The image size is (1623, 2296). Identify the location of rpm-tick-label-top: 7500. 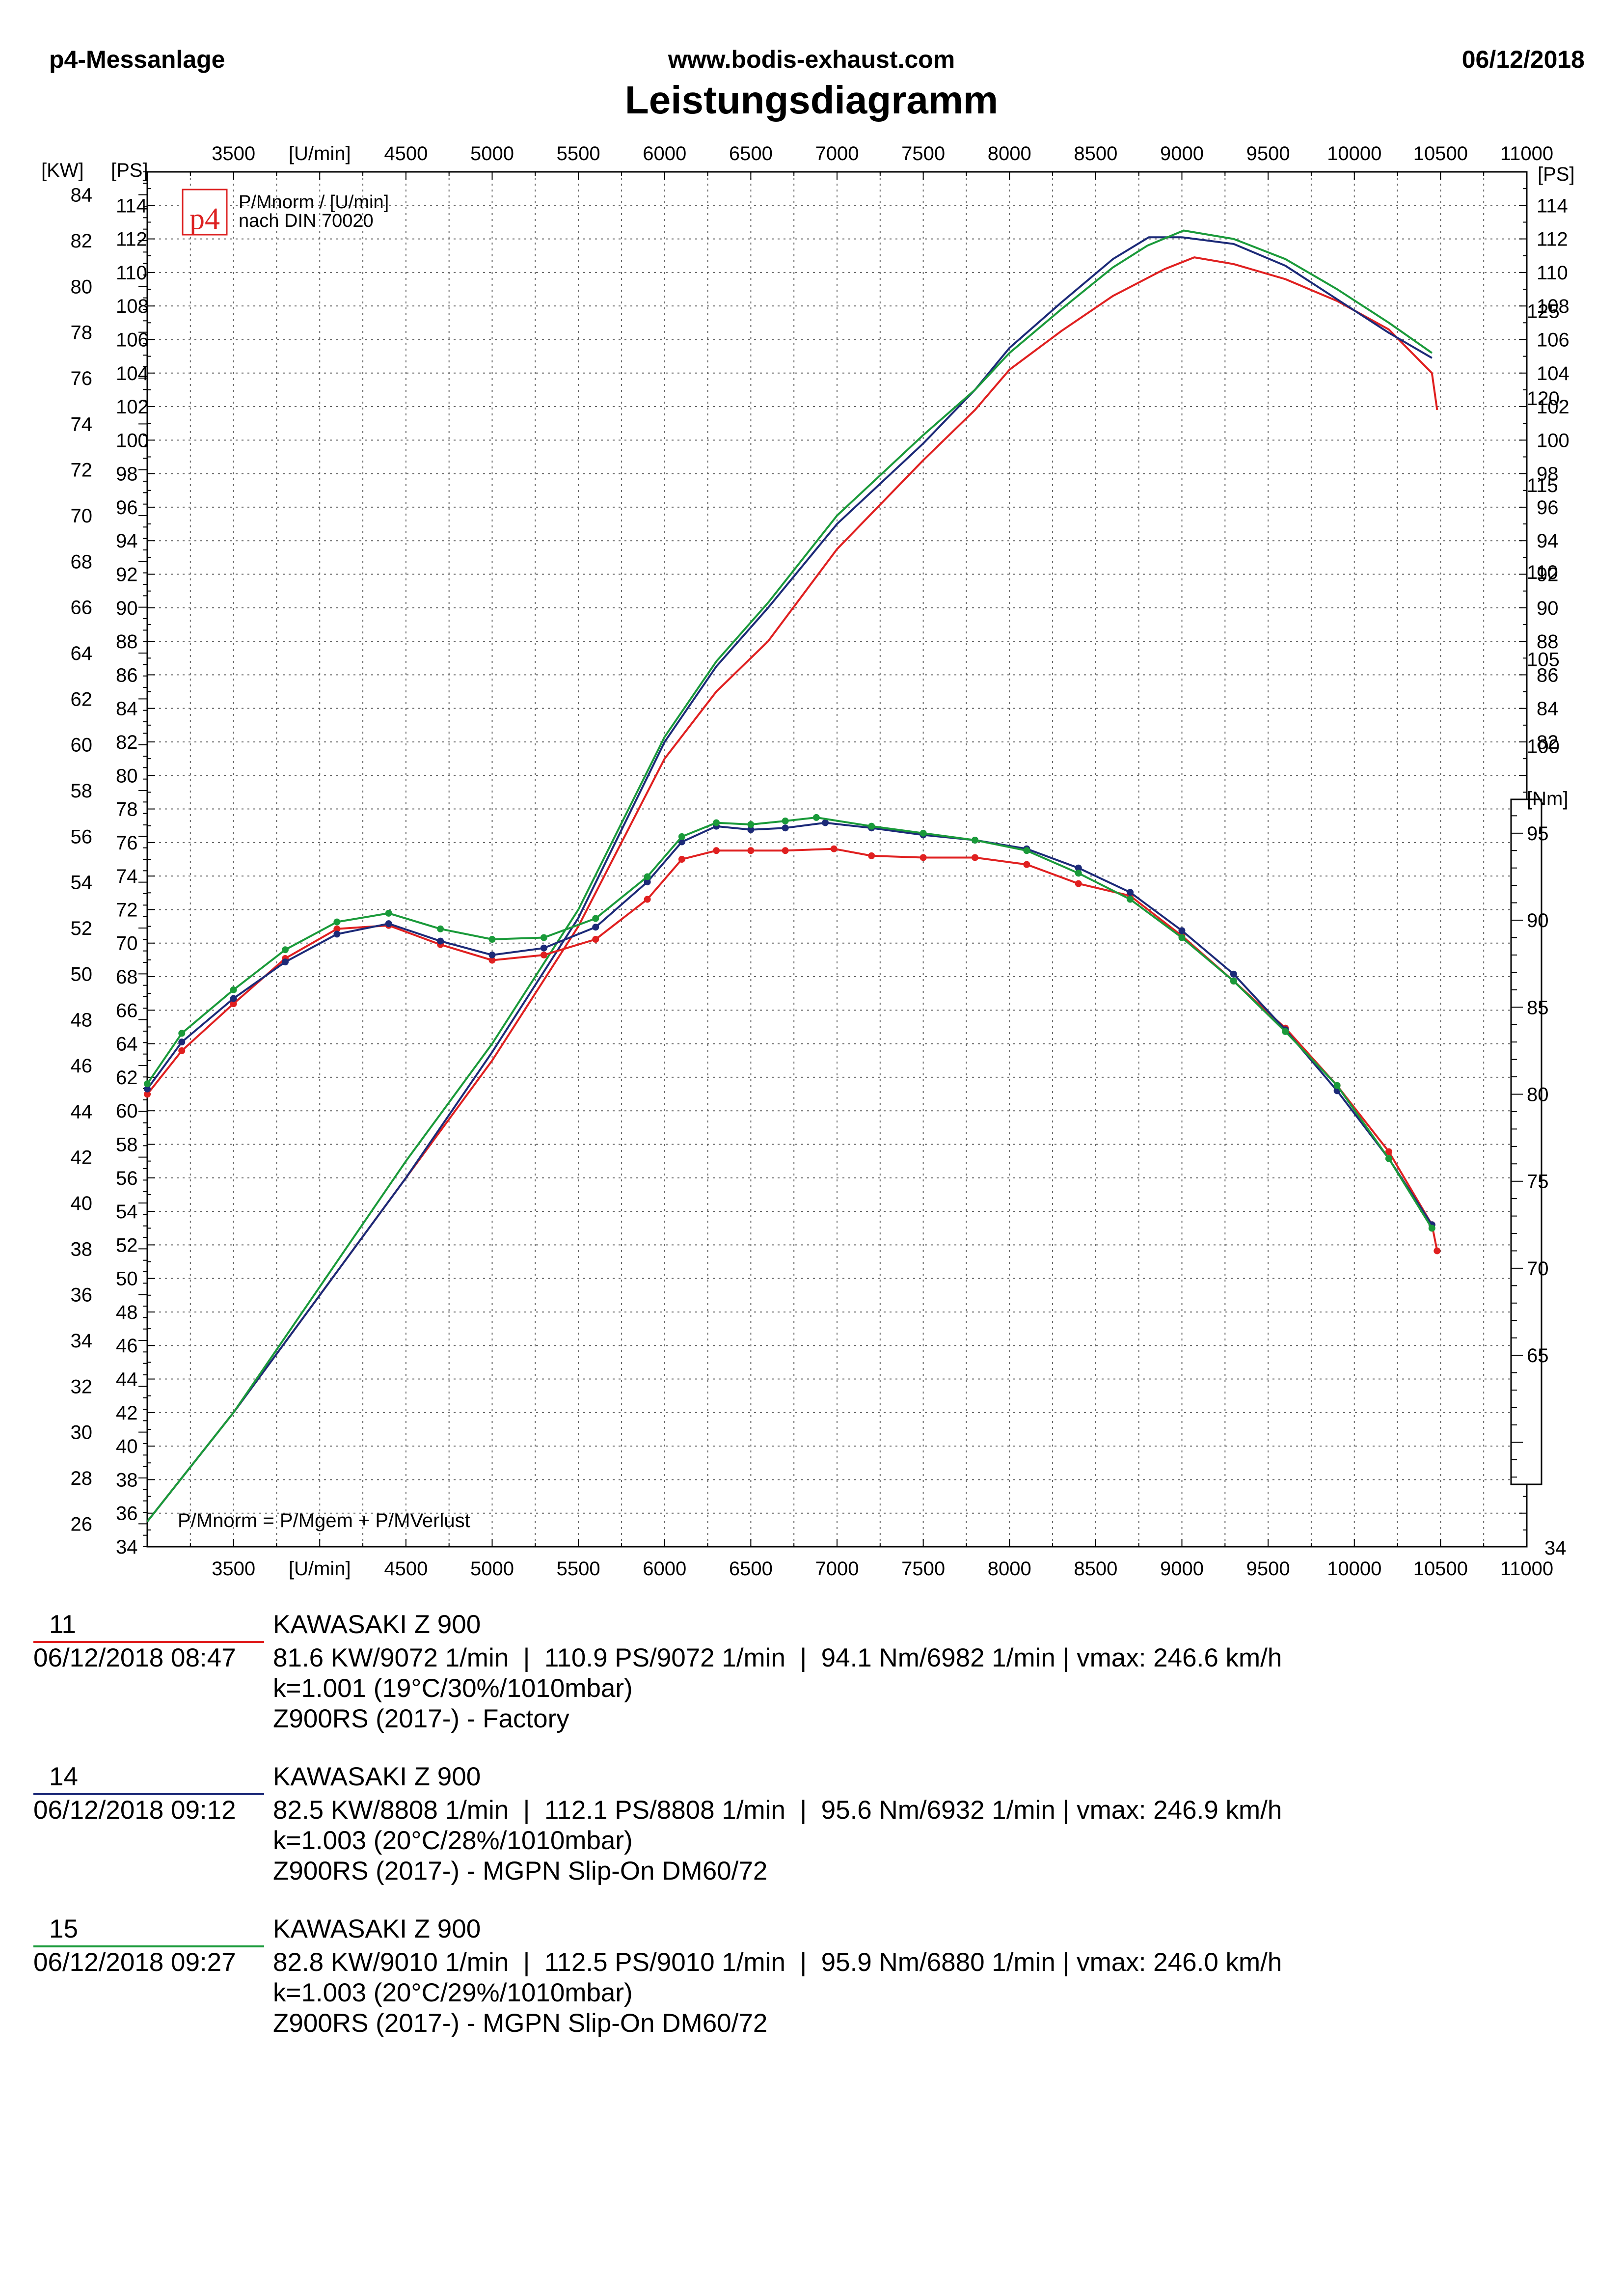
(923, 153).